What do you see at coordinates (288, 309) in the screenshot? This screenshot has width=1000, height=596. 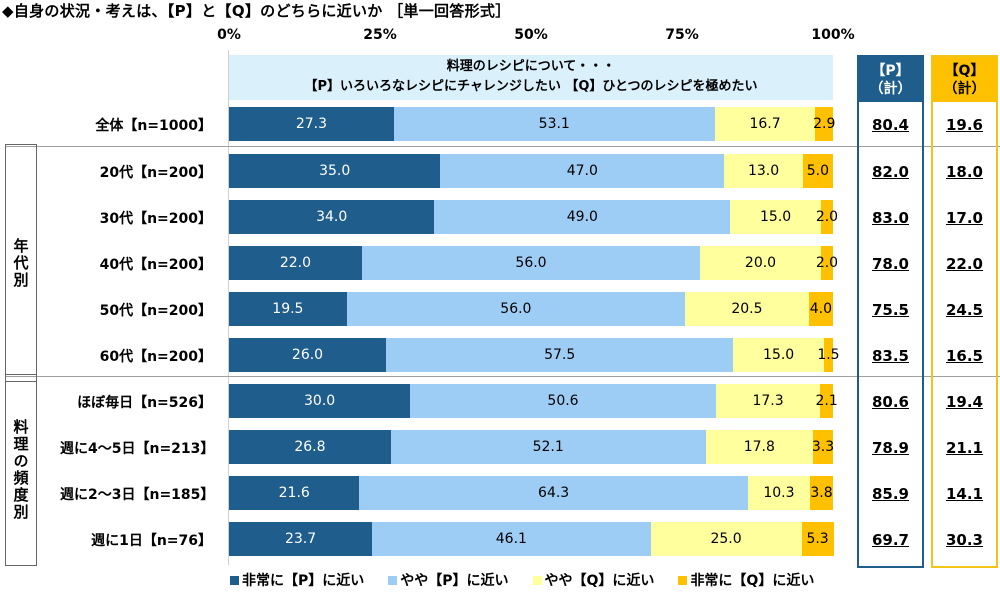 I see `data-label: 19.5` at bounding box center [288, 309].